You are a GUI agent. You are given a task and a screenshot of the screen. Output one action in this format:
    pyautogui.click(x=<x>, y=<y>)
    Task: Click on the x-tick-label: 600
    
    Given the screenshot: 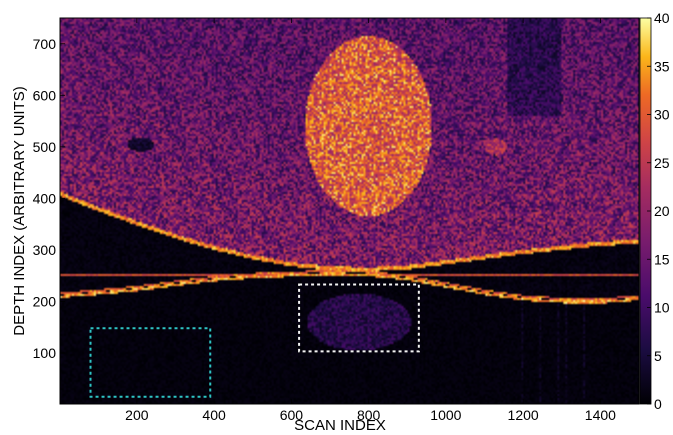 What is the action you would take?
    pyautogui.click(x=292, y=415)
    